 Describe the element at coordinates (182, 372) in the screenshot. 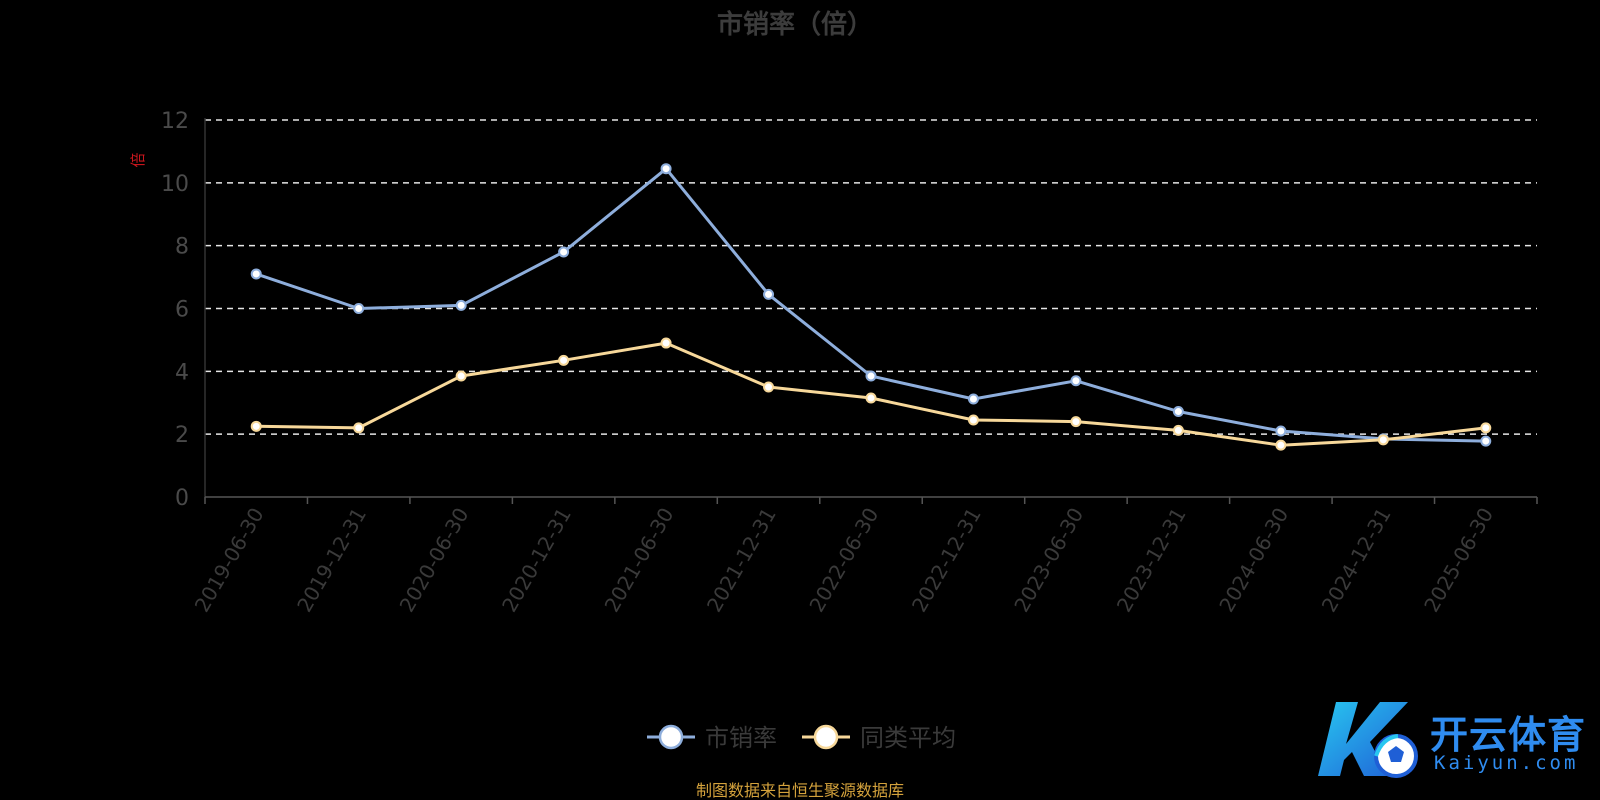

I see `y-tick-label: 4` at that location.